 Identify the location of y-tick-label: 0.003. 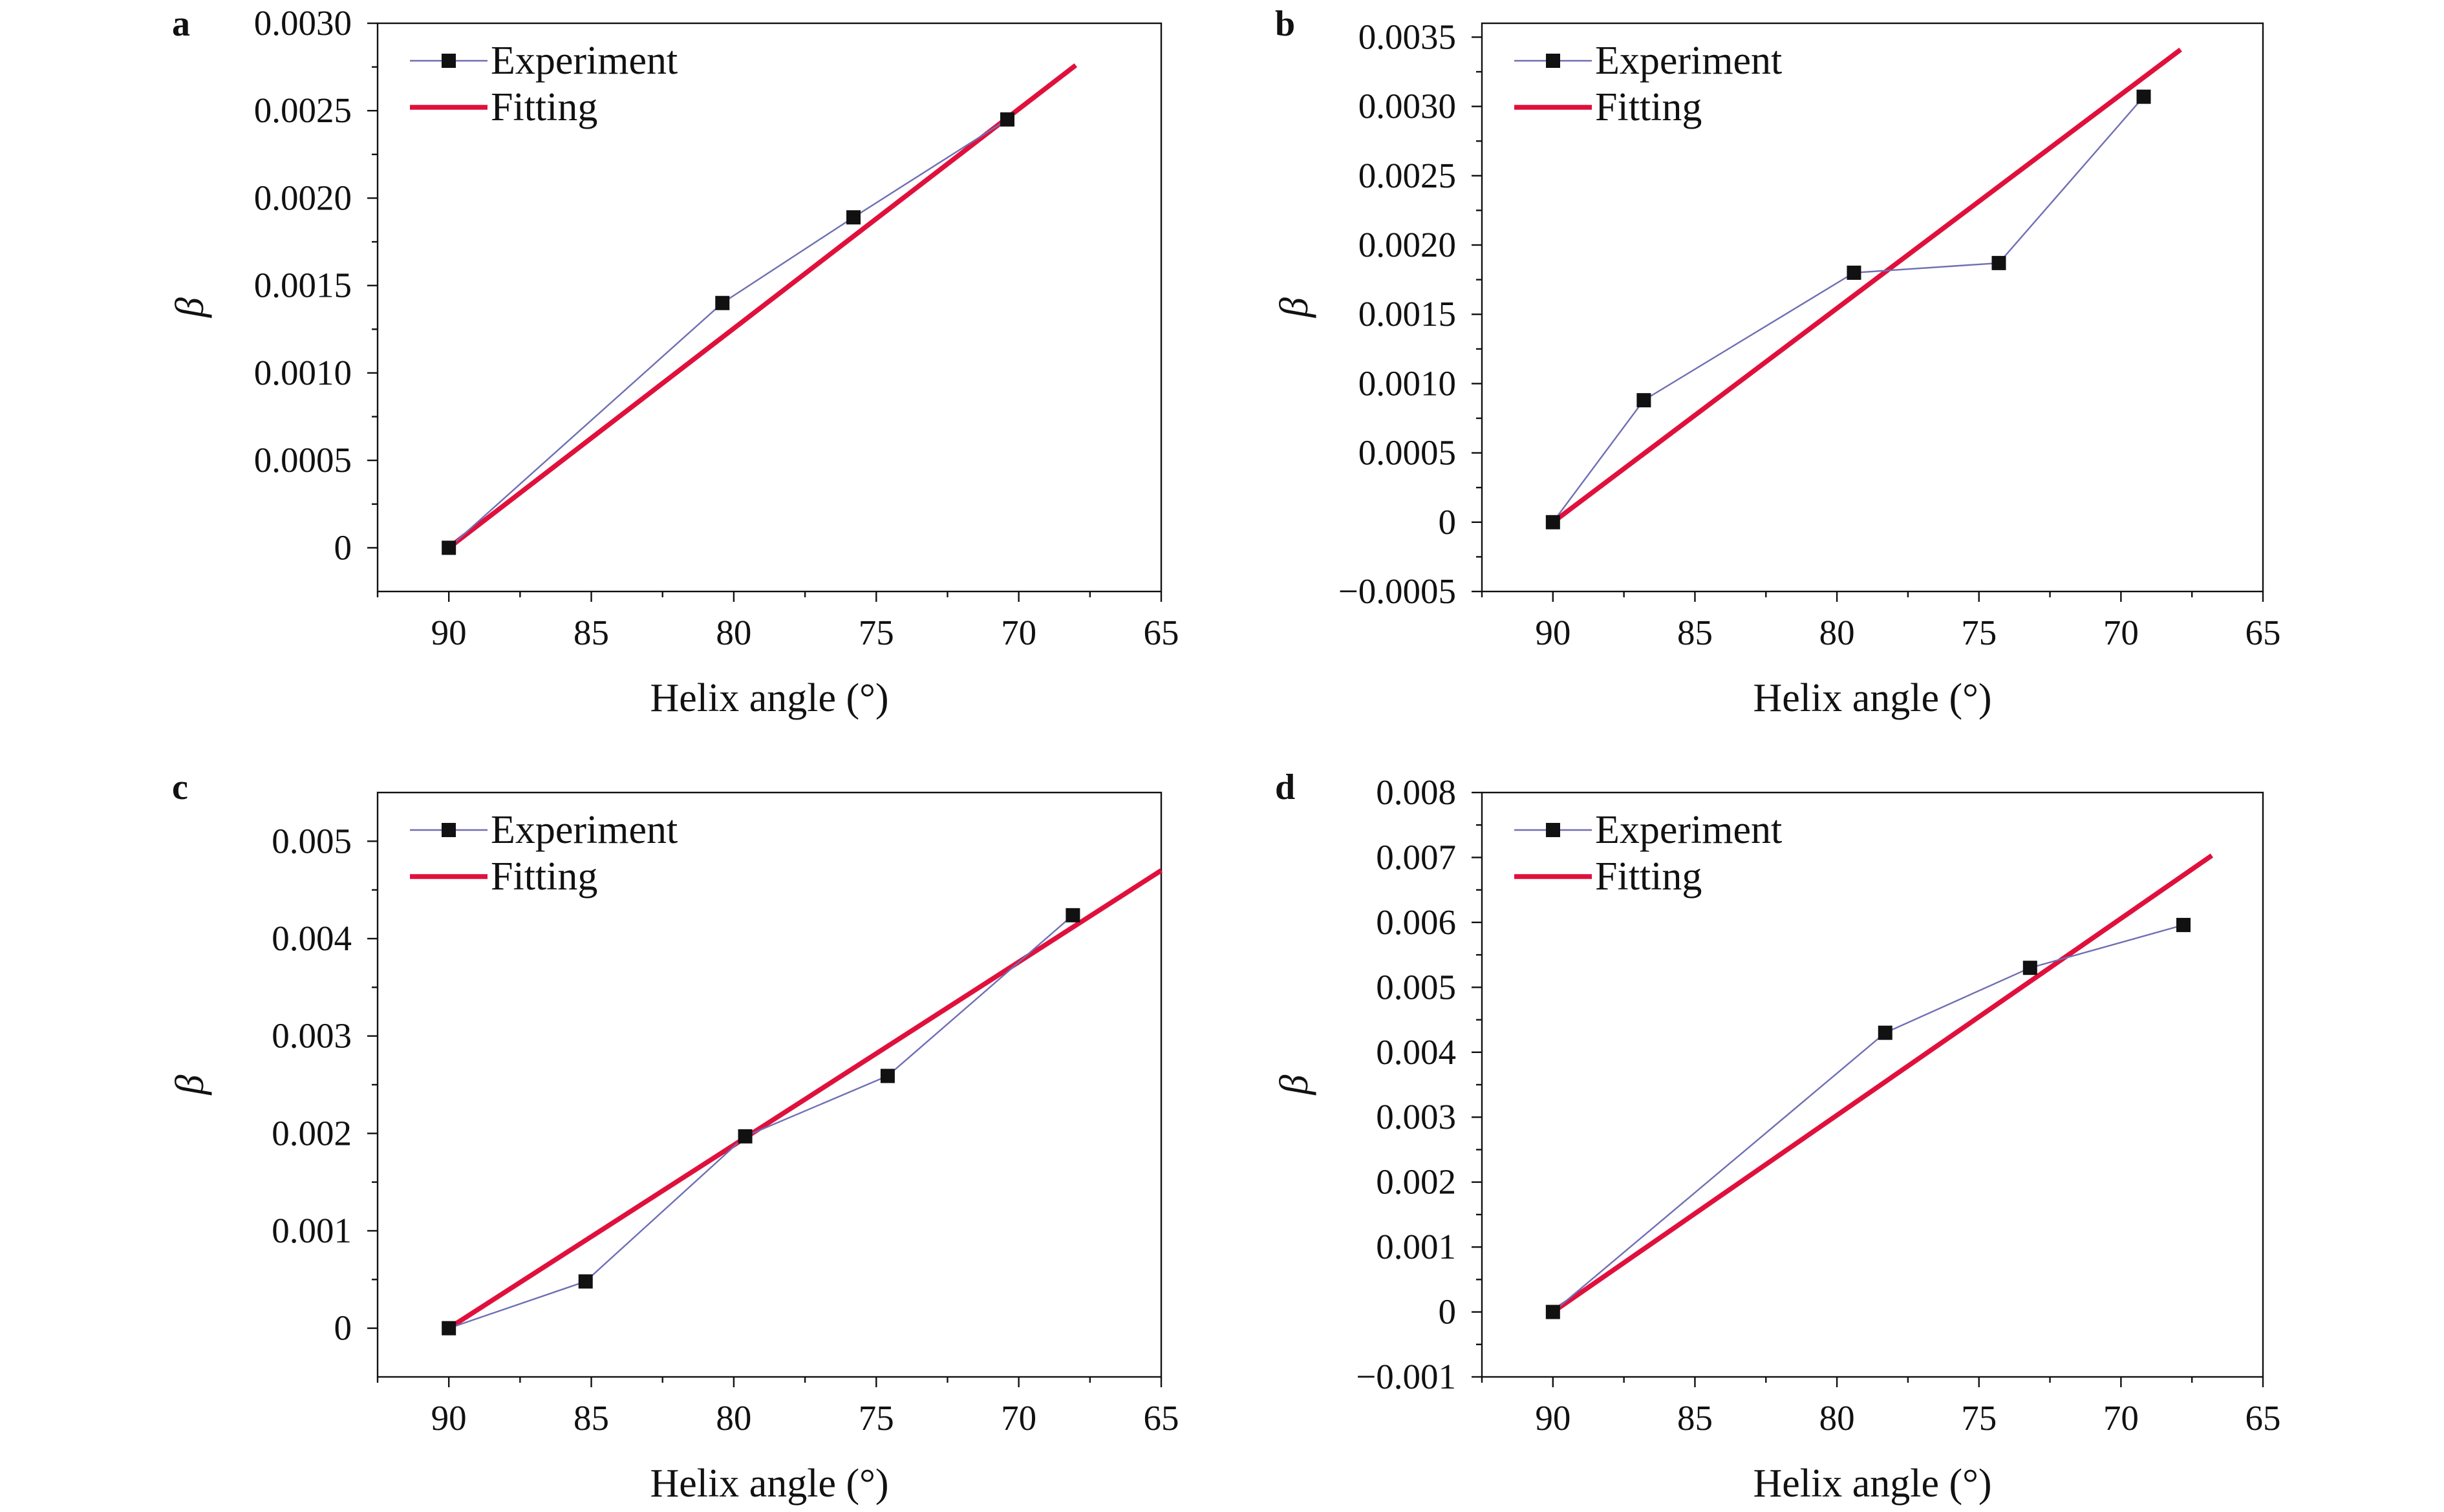
(312, 1036).